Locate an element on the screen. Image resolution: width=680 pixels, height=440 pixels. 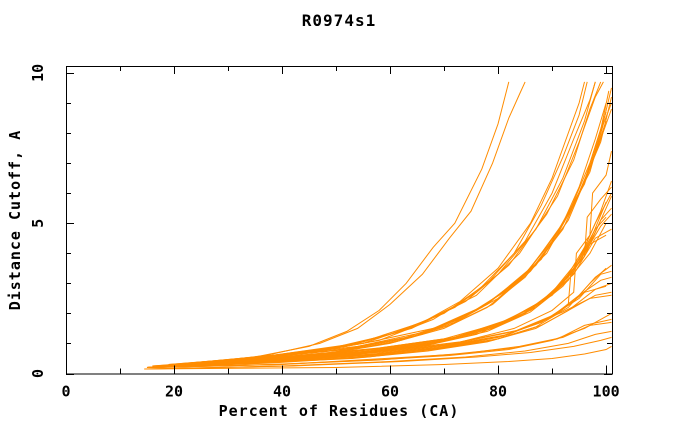
x-tick-label: 80 is located at coordinates (498, 392).